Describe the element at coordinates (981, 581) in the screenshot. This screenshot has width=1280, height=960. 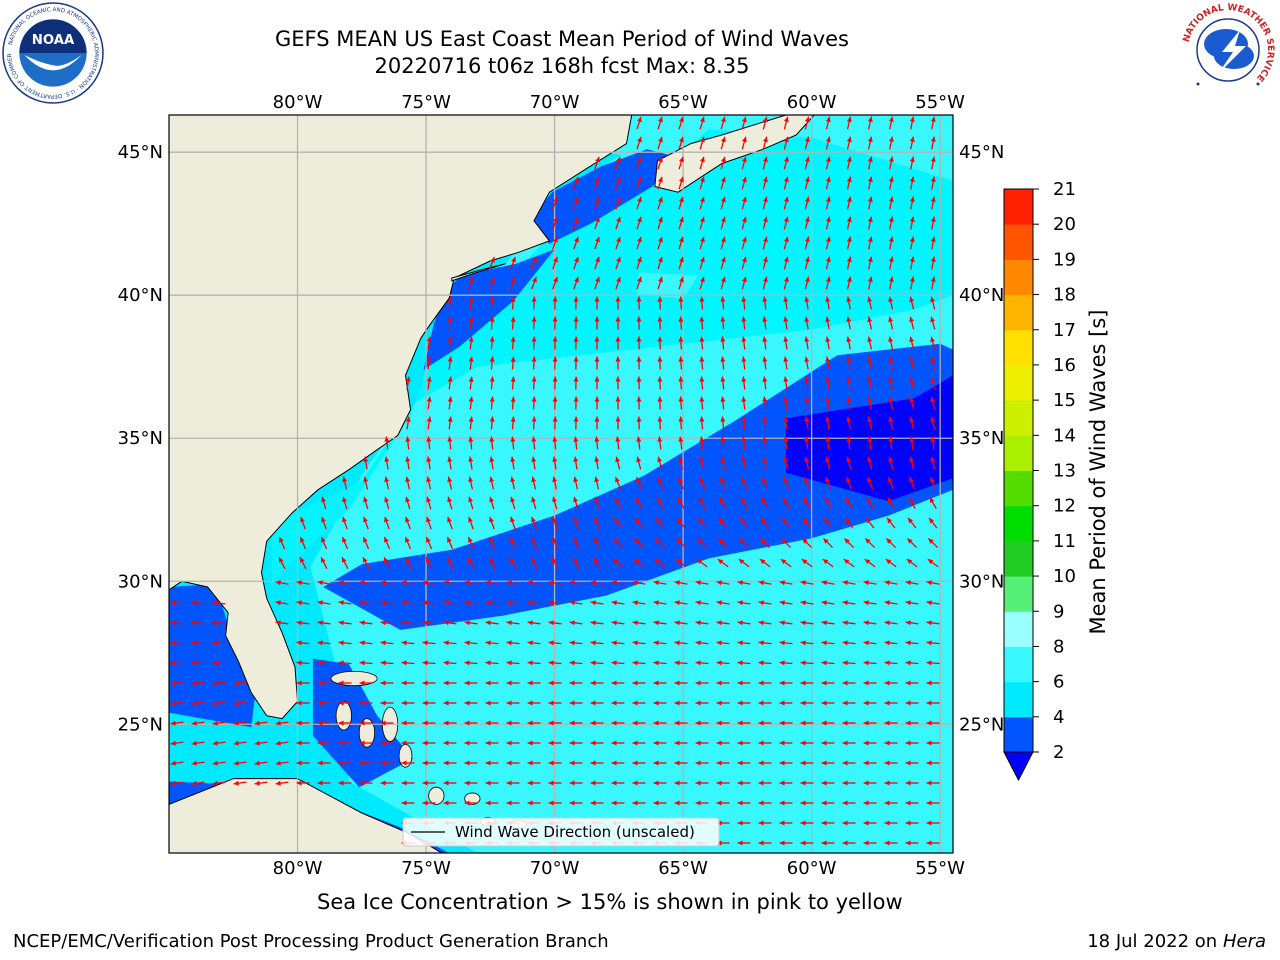
I see `lat-label-right: 30°N` at that location.